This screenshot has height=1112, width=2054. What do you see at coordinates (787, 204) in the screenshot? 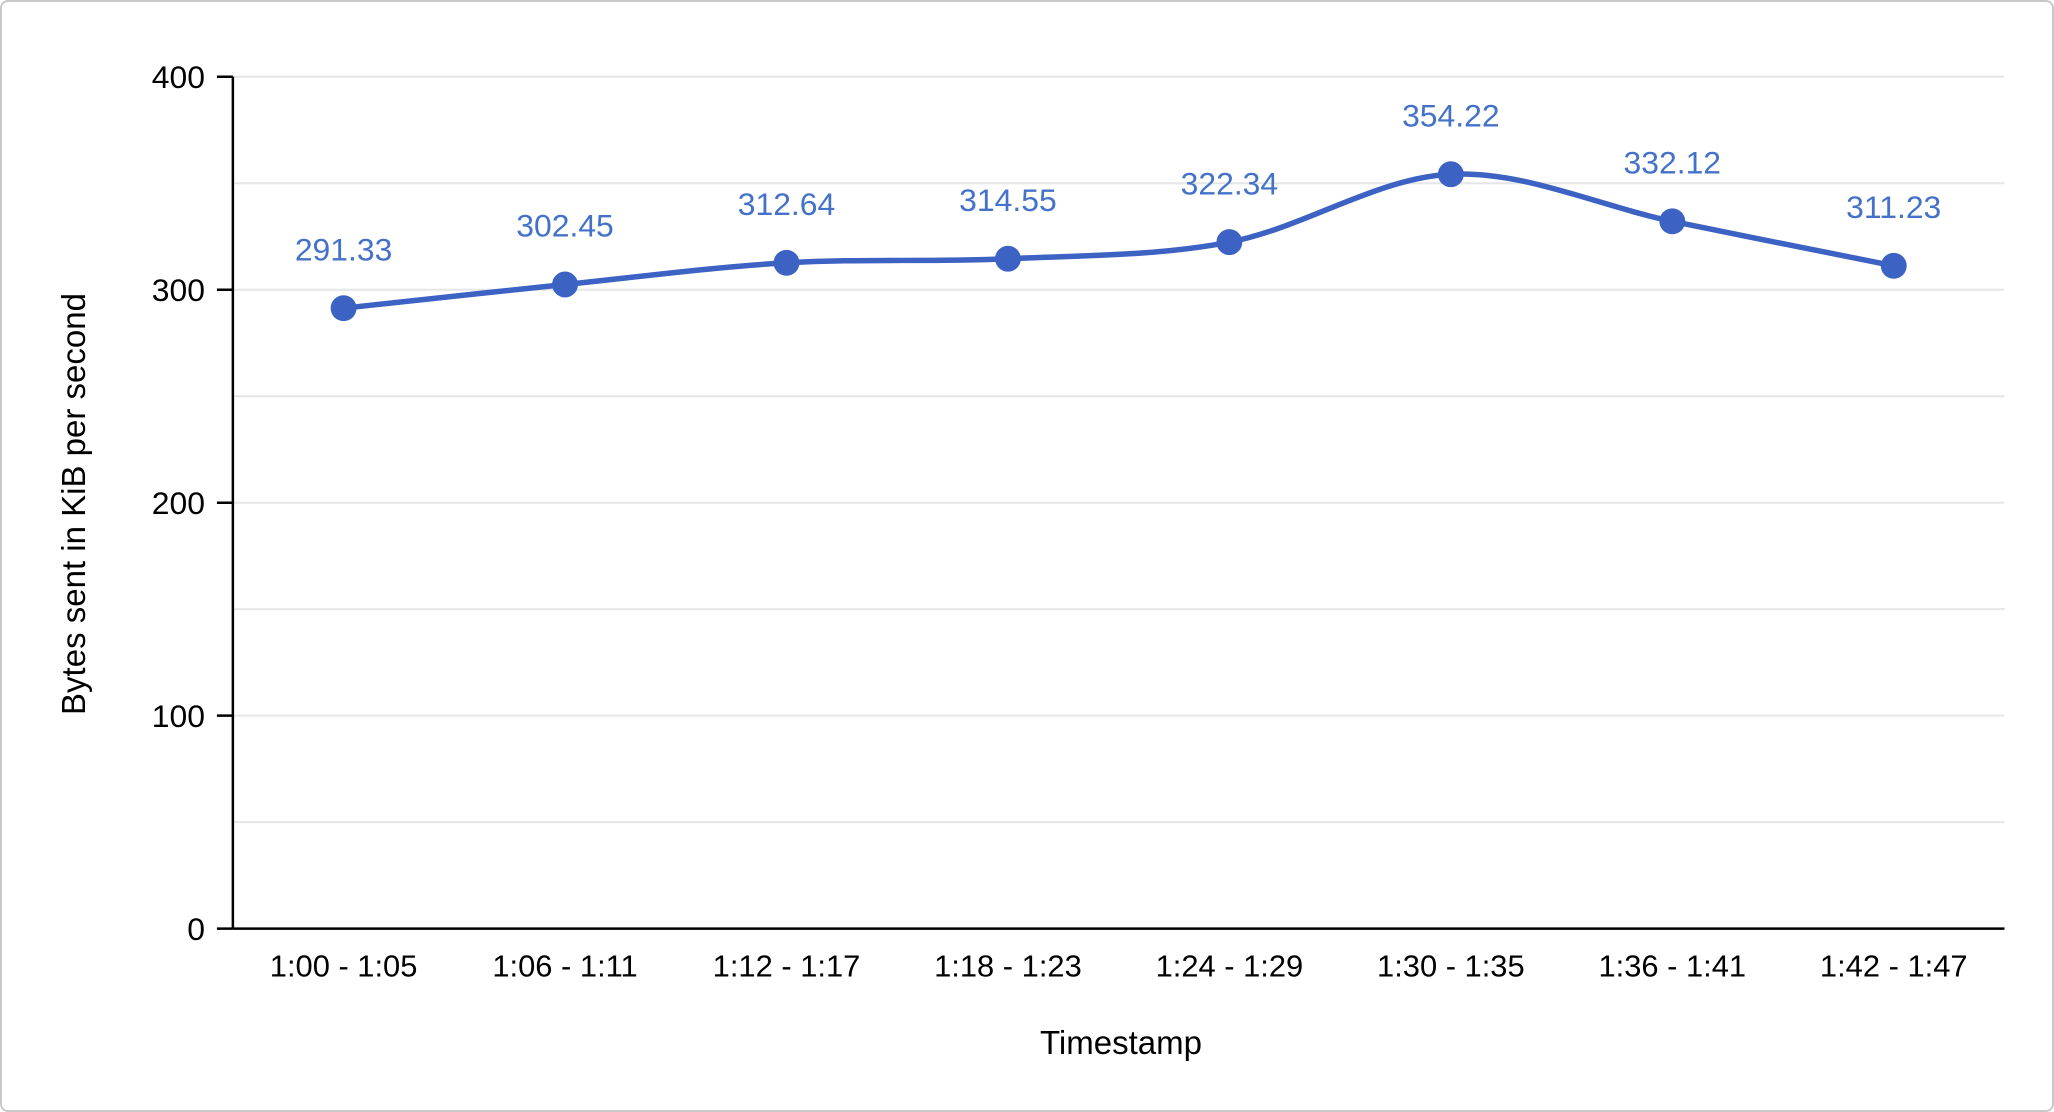
I see `data-point-label: 312.64` at bounding box center [787, 204].